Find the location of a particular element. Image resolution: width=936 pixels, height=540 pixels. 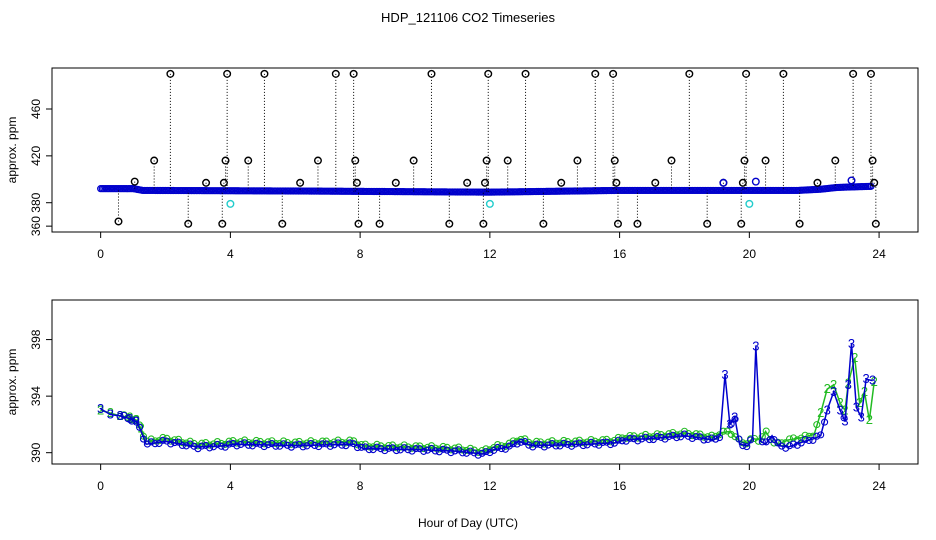

y-tick-label: 380 is located at coordinates (36, 202).